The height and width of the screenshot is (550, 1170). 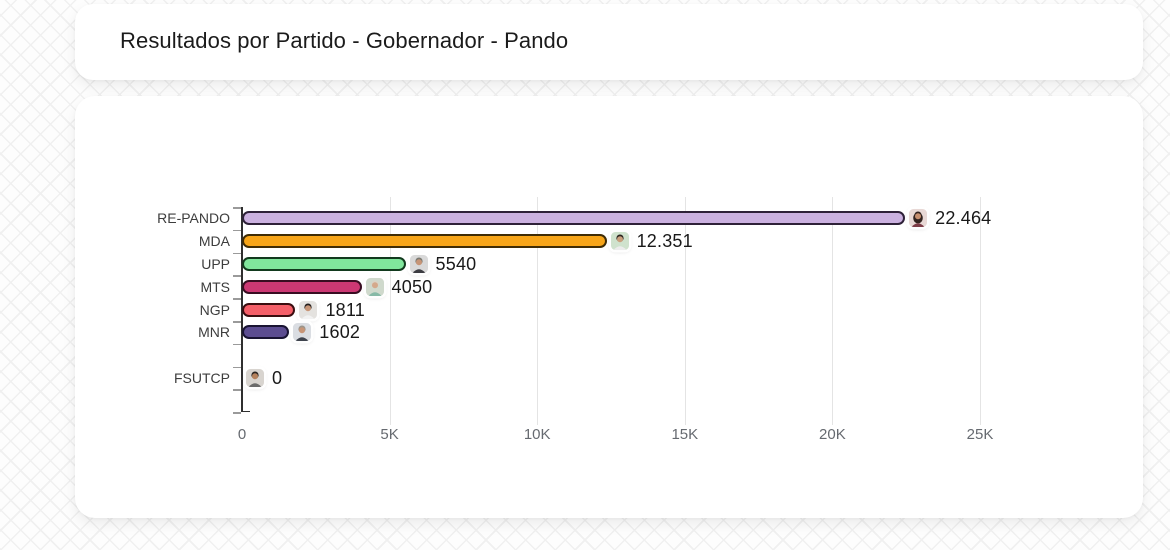 I want to click on bar-value-label: 5540, so click(x=456, y=264).